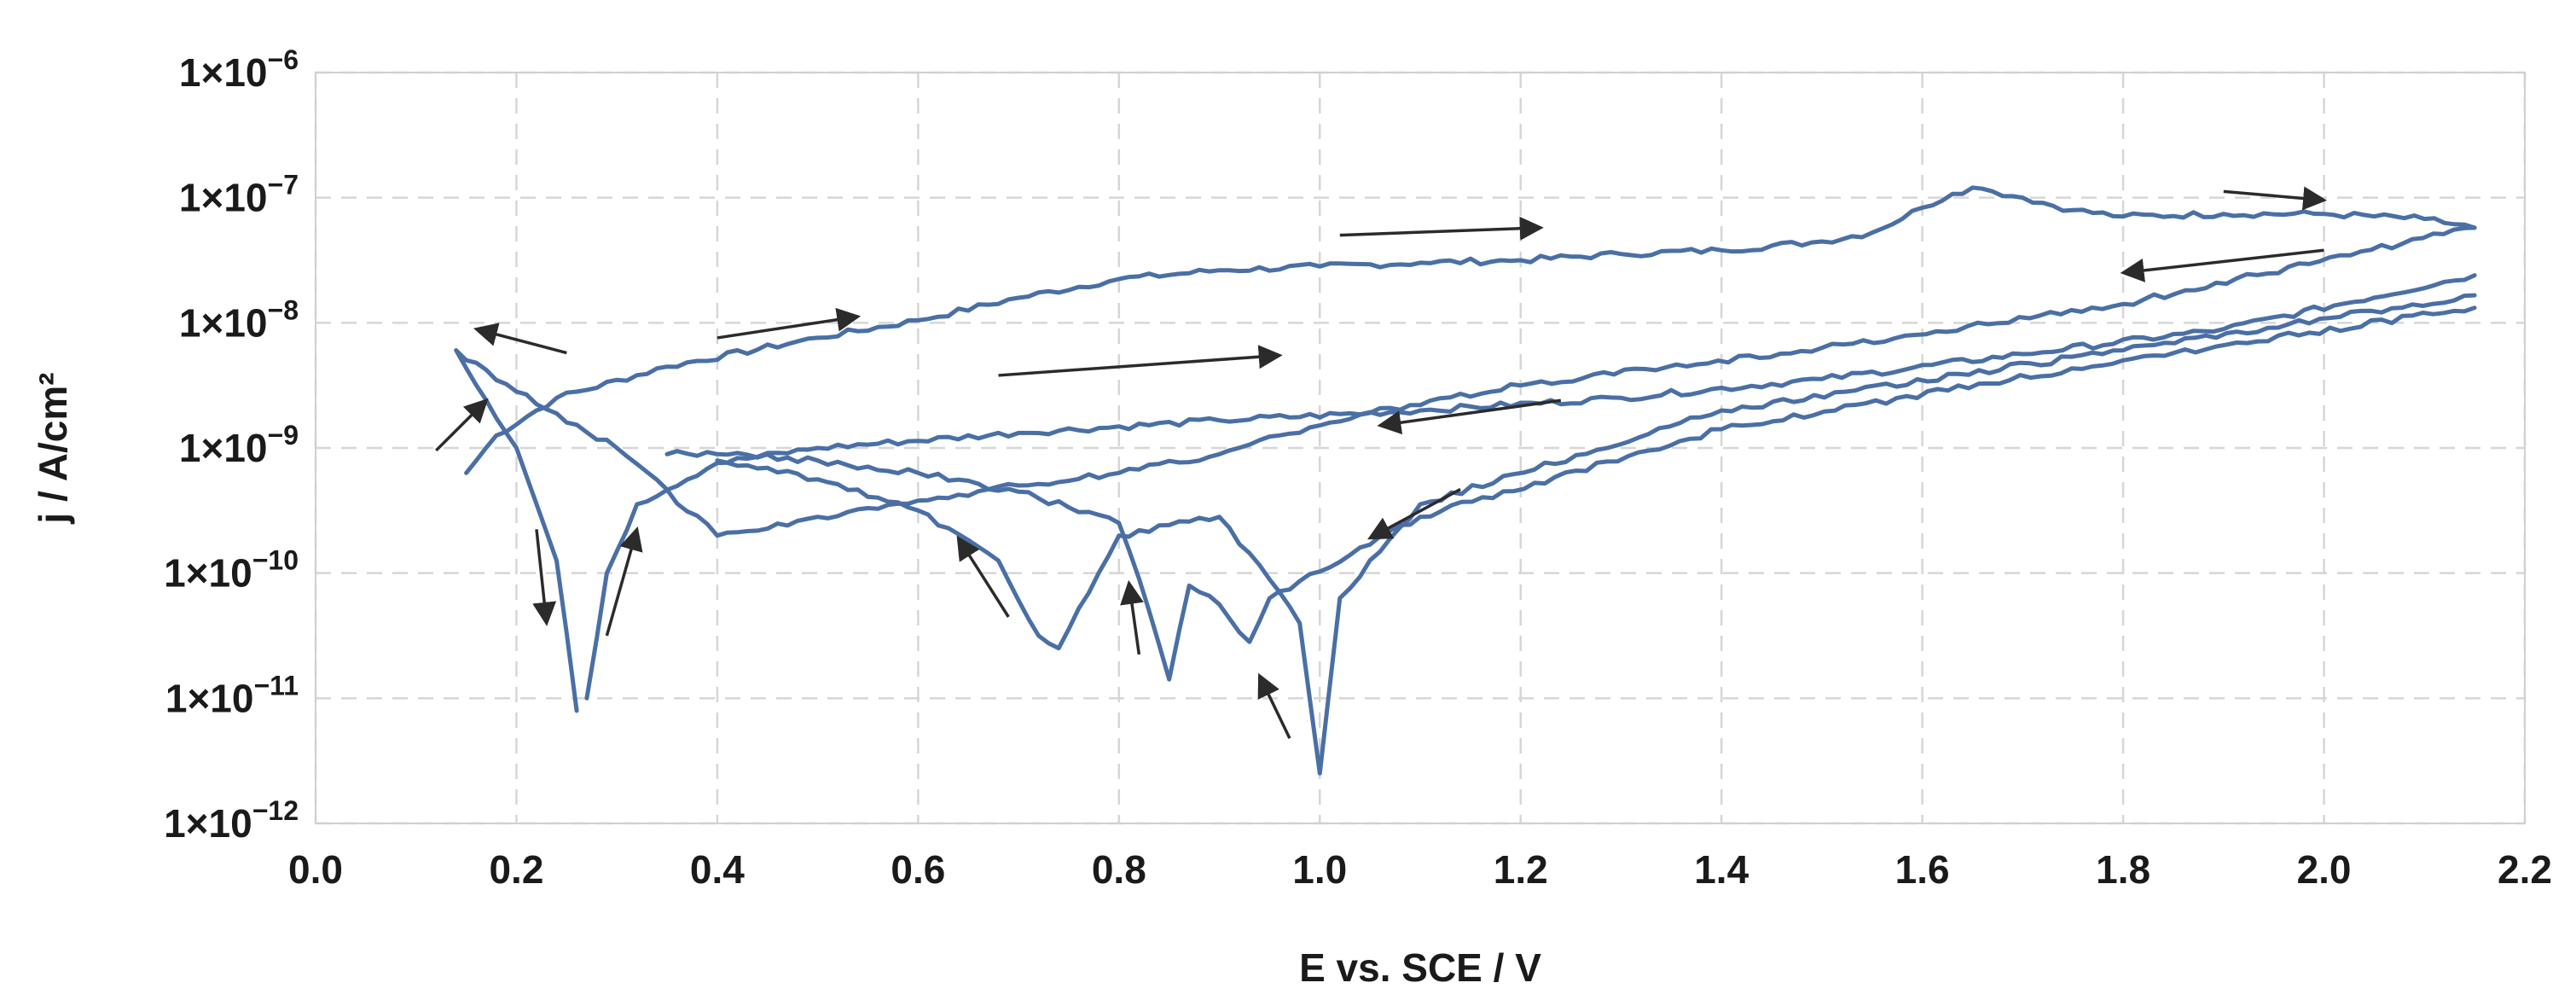 This screenshot has height=1006, width=2576. I want to click on x-tick-label: 2.0, so click(2324, 869).